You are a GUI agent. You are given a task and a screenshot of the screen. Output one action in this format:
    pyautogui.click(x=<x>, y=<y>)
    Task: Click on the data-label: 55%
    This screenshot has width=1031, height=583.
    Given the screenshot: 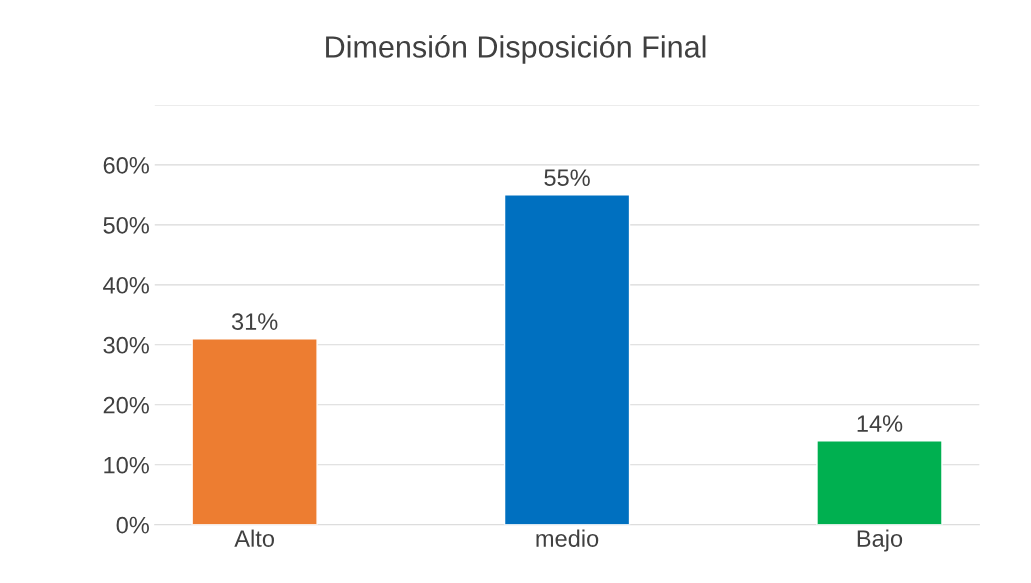 What is the action you would take?
    pyautogui.click(x=567, y=178)
    